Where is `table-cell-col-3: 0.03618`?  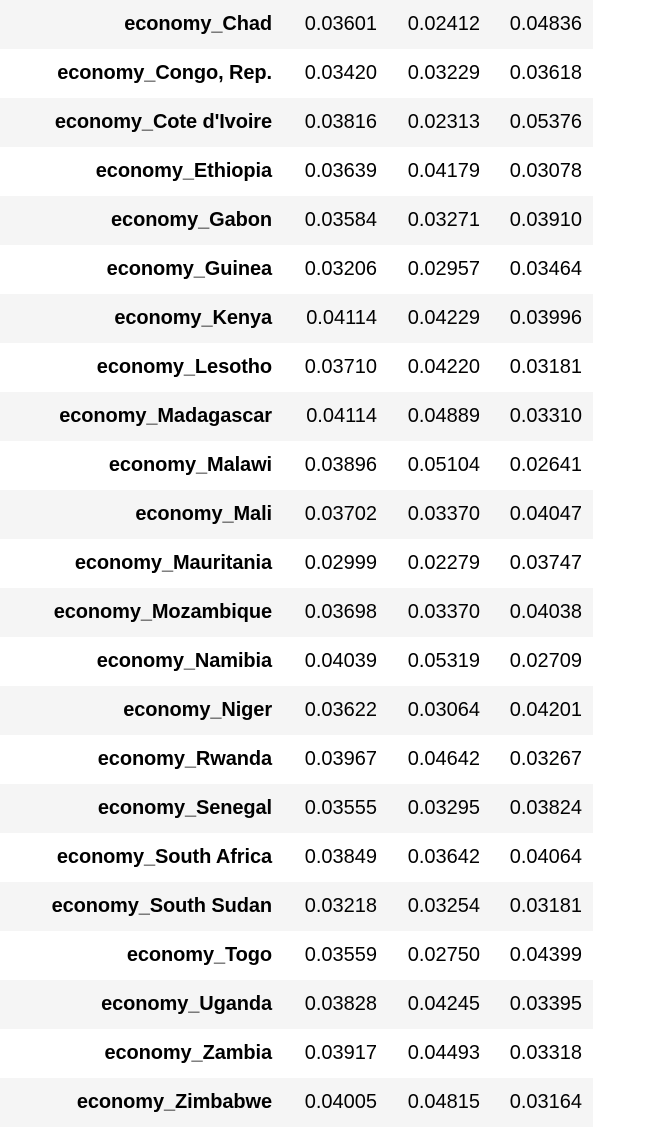
table-cell-col-3: 0.03618 is located at coordinates (545, 73).